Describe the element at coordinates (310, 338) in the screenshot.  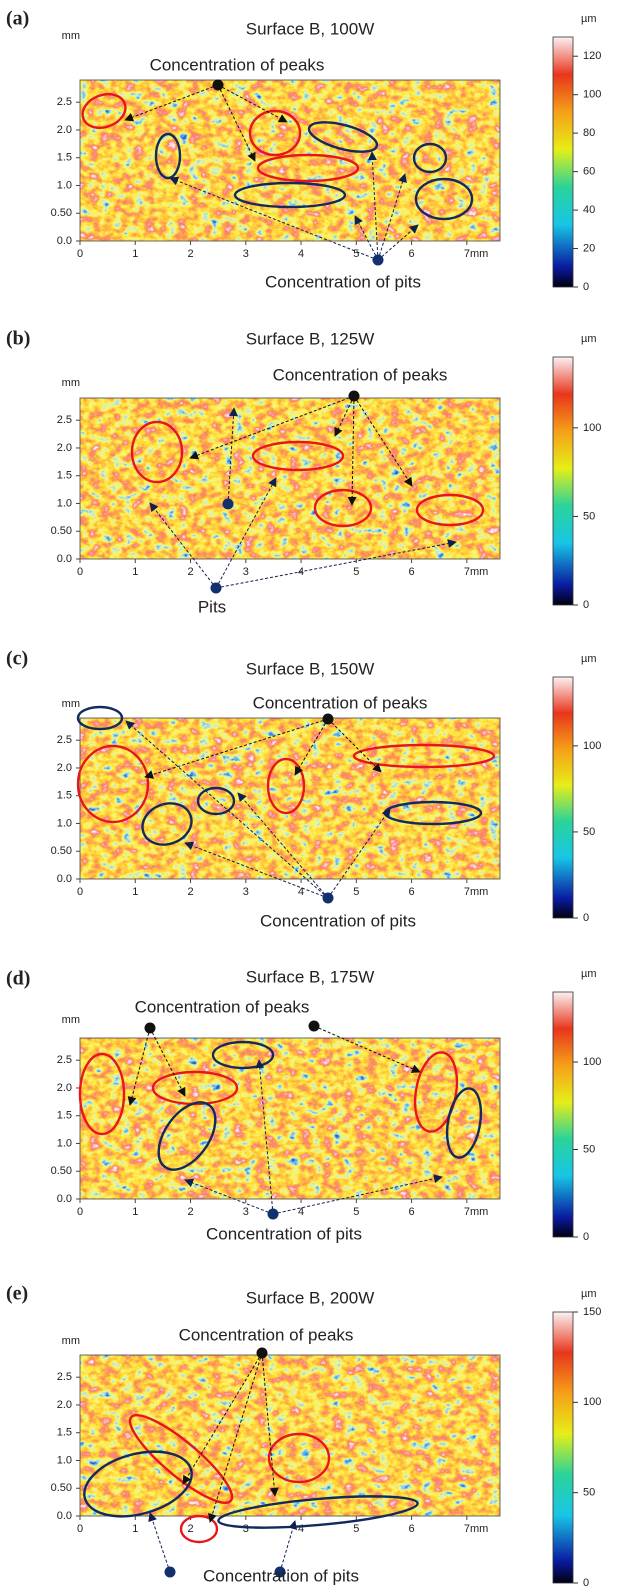
I see `chart-title: Surface B, 125W` at that location.